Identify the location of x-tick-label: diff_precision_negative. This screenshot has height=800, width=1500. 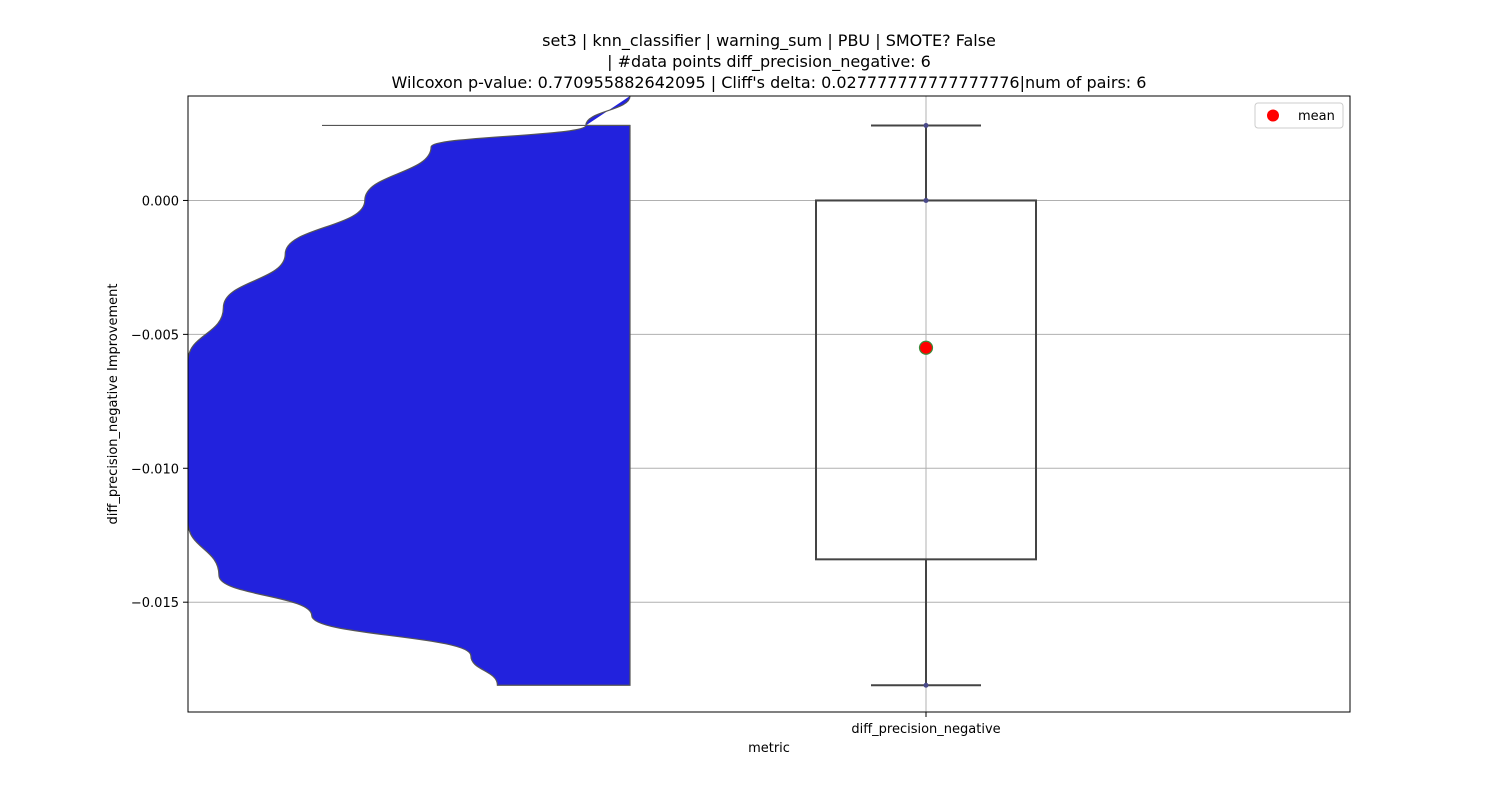
(925, 729).